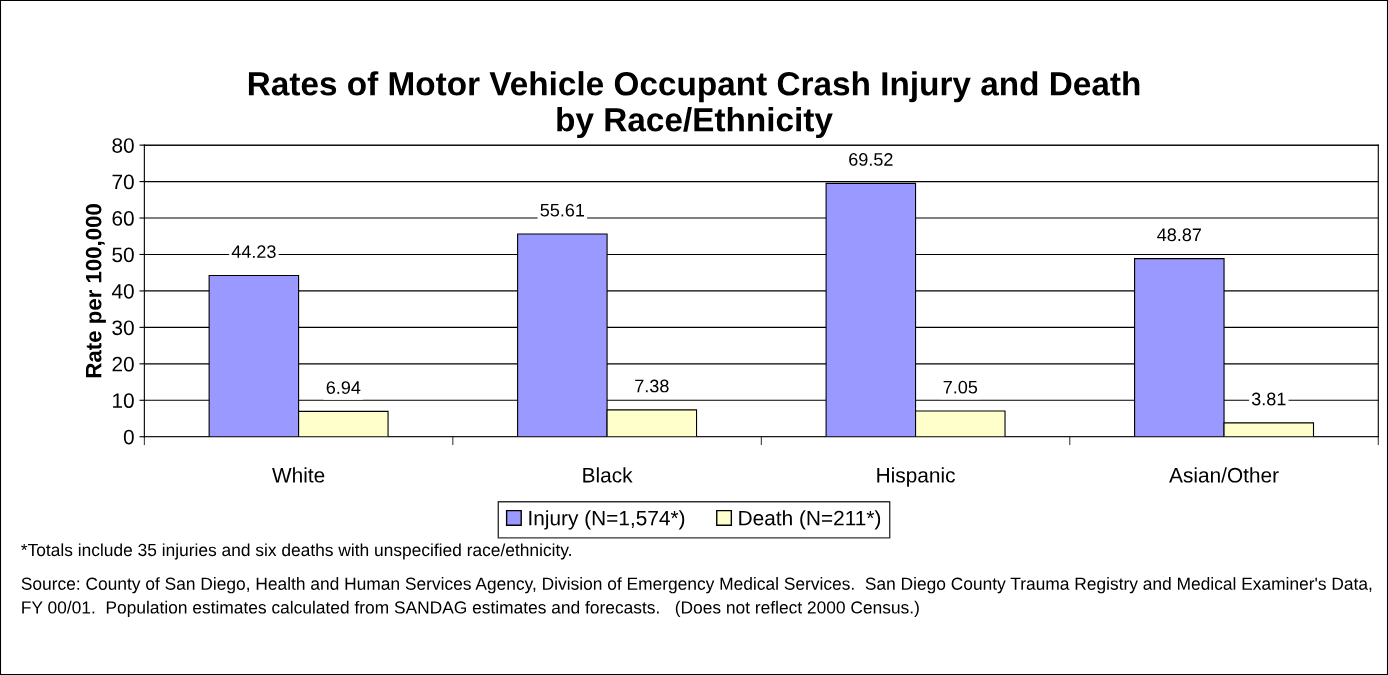  Describe the element at coordinates (343, 387) in the screenshot. I see `data-label: 6.94` at that location.